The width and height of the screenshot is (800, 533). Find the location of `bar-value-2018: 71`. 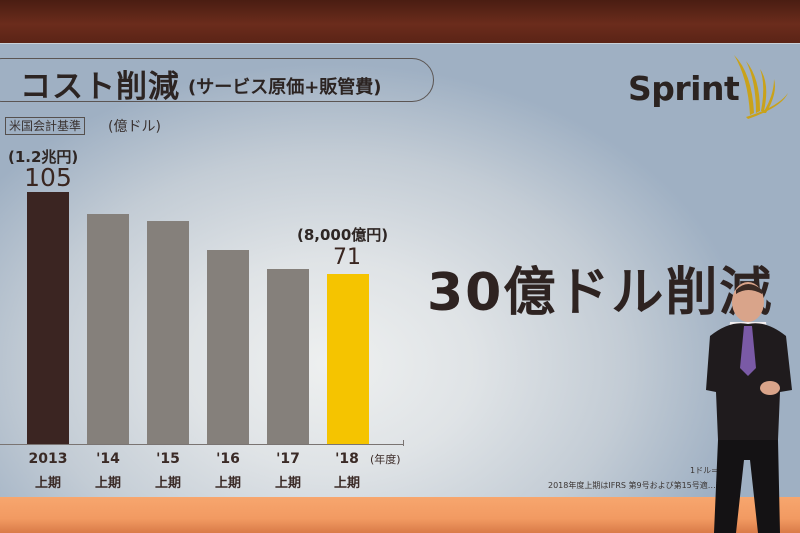

bar-value-2018: 71 is located at coordinates (347, 257).